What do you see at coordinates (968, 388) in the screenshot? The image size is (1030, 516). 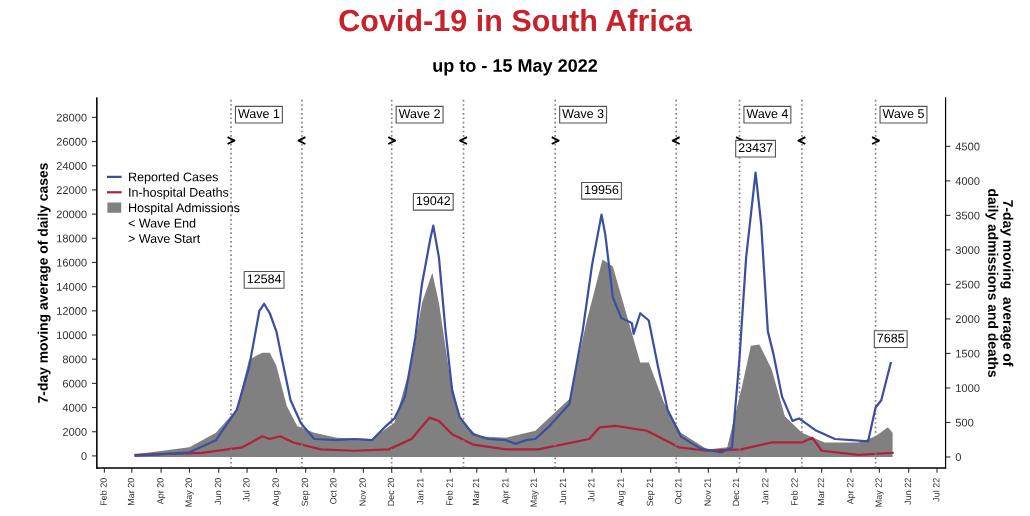 I see `y2-tick-label: 1000` at bounding box center [968, 388].